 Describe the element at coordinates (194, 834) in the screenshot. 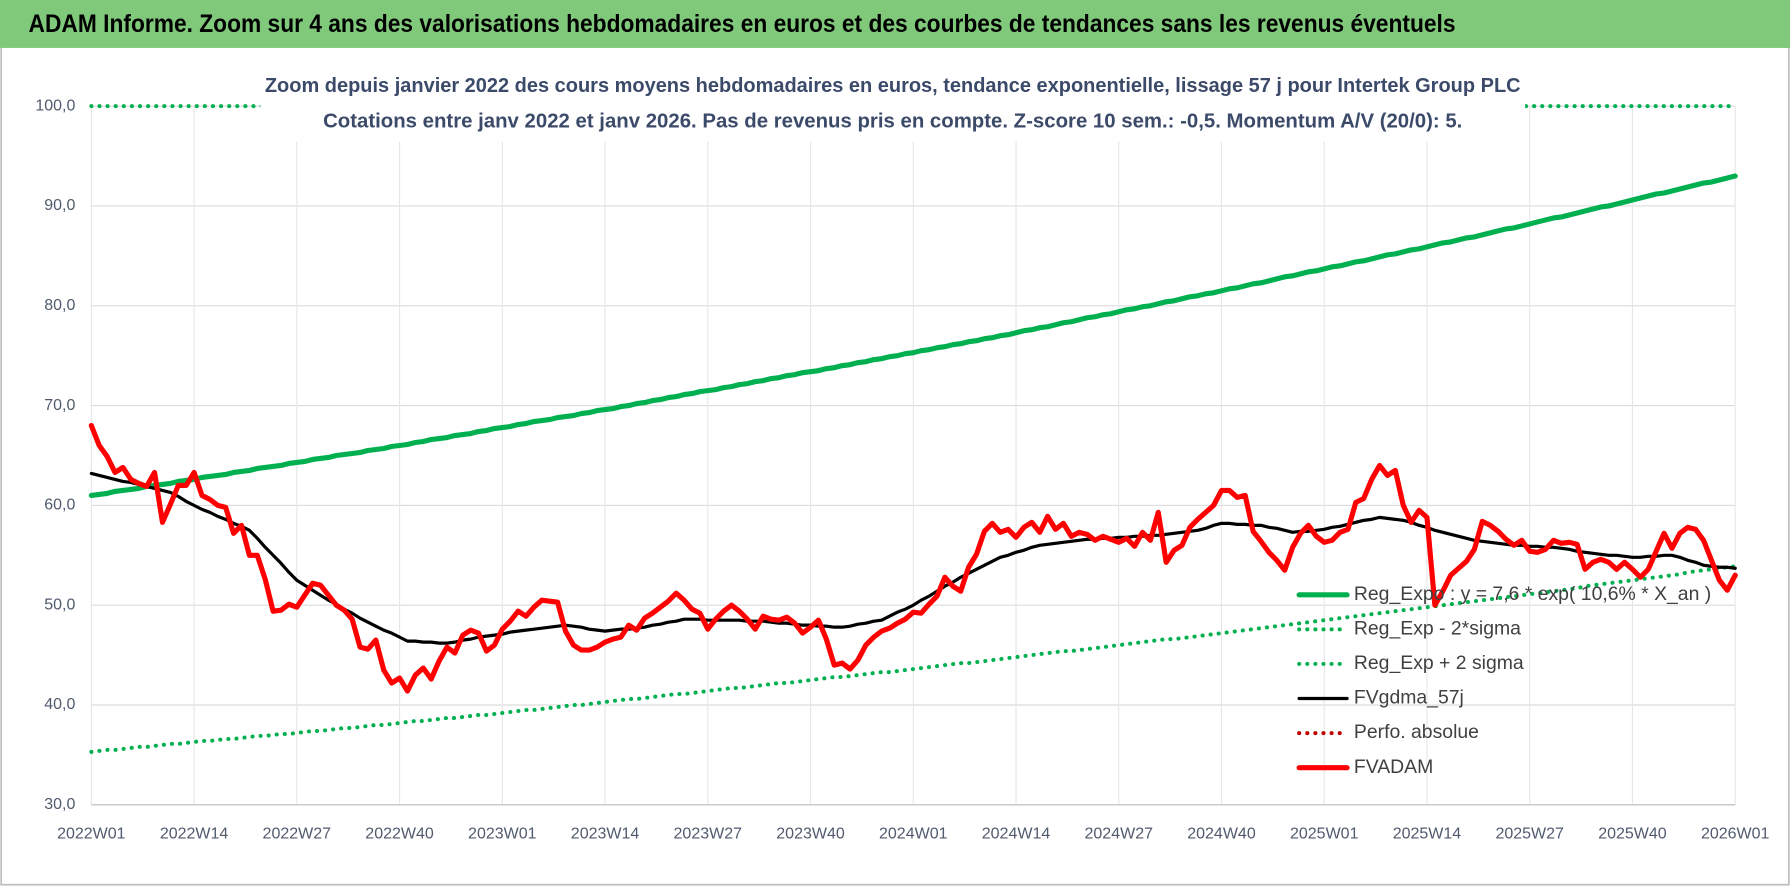

I see `x-tick-label: 2022W14` at that location.